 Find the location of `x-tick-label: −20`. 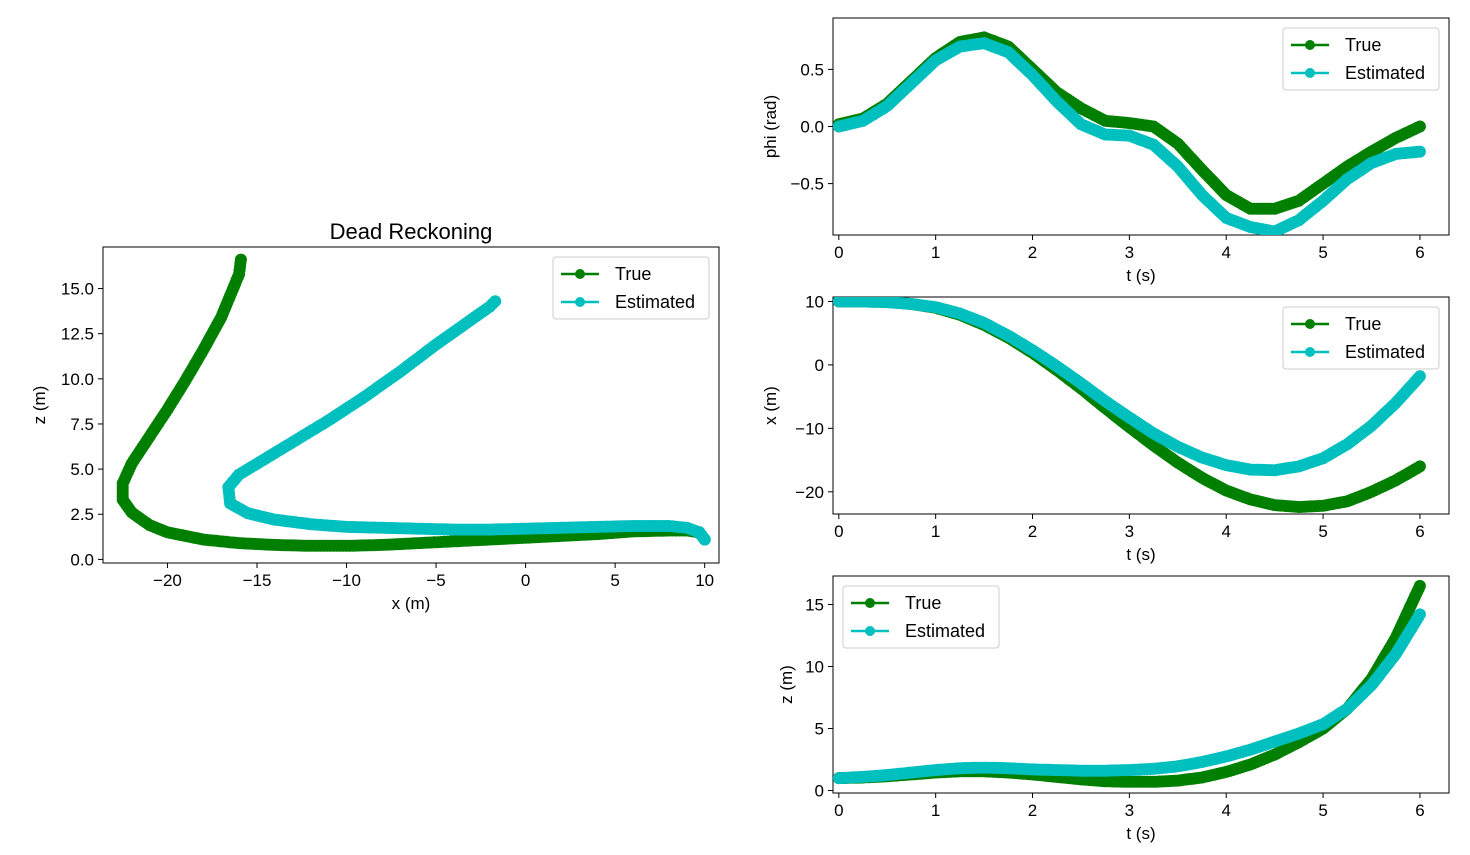

x-tick-label: −20 is located at coordinates (167, 580).